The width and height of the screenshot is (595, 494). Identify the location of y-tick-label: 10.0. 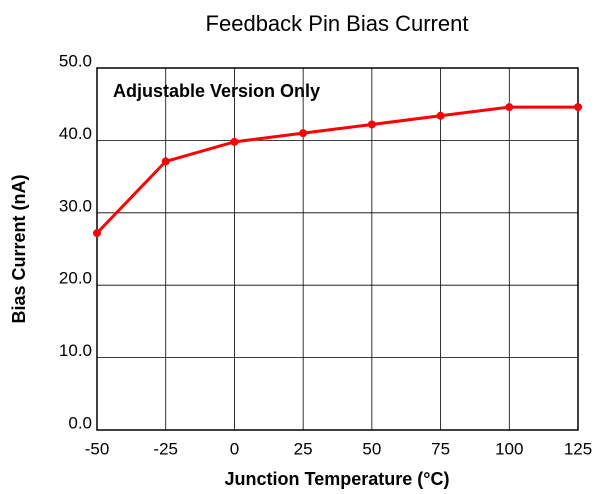
(75, 350).